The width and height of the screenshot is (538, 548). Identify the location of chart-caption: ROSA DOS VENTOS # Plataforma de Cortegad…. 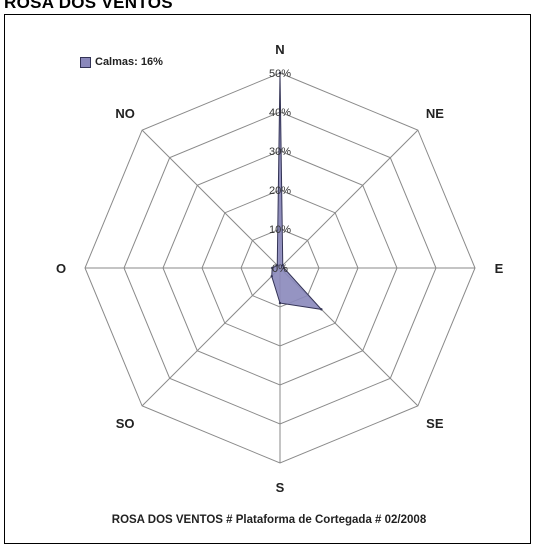
(269, 520).